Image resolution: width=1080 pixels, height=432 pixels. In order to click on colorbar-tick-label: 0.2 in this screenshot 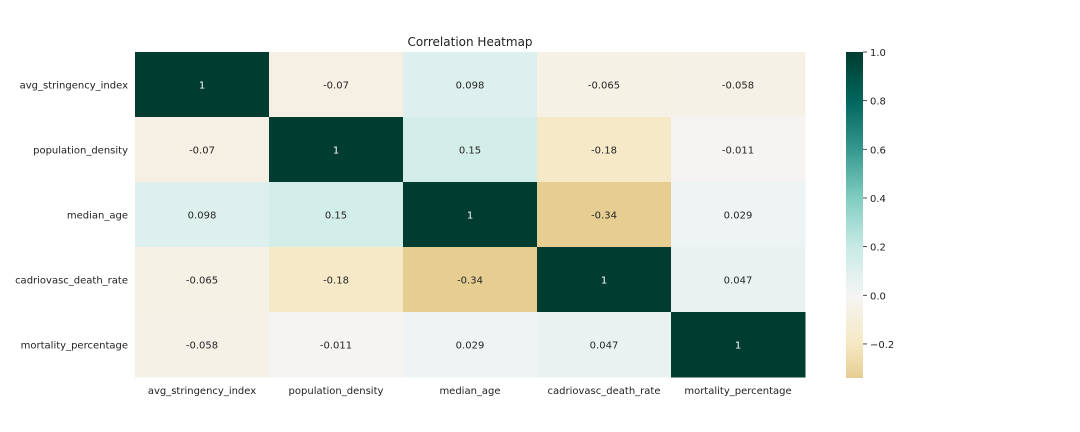, I will do `click(878, 248)`.